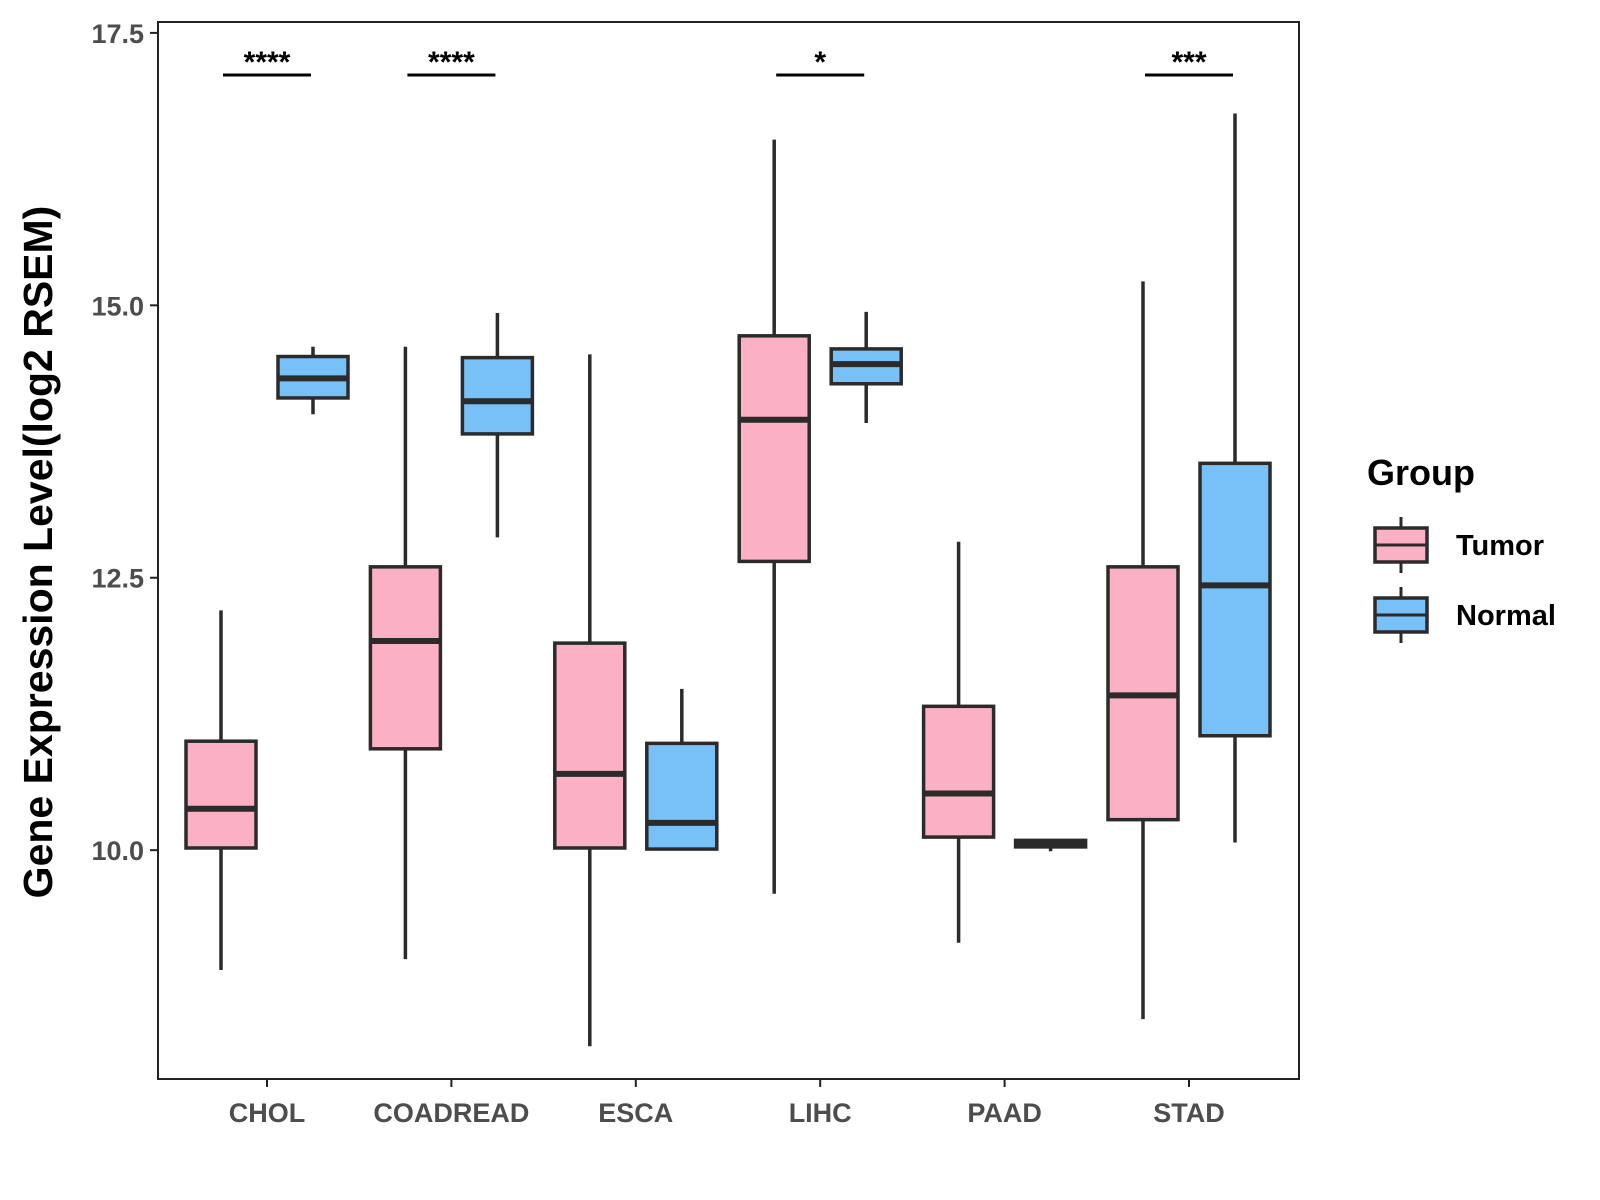 This screenshot has width=1600, height=1200. What do you see at coordinates (1500, 546) in the screenshot?
I see `legend-label-tumor: Tumor` at bounding box center [1500, 546].